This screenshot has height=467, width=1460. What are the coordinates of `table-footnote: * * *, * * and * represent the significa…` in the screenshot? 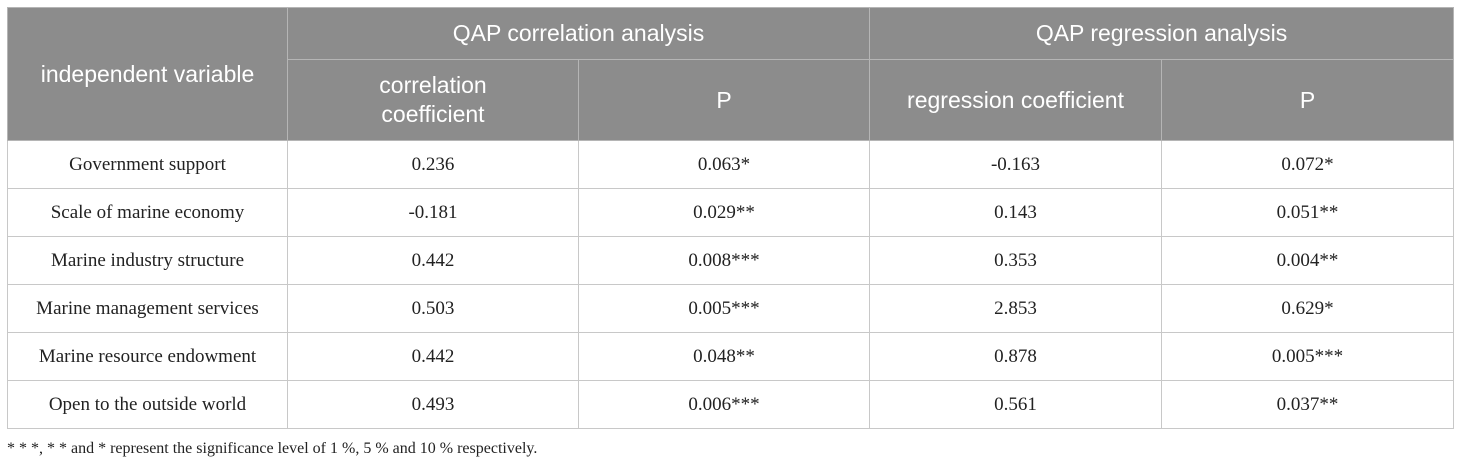 It's located at (272, 448).